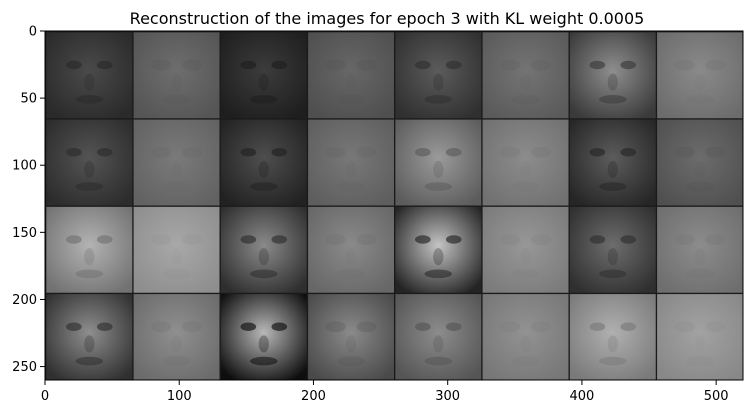  I want to click on x-axis: 0 100 200 300 400 500, so click(385, 392).